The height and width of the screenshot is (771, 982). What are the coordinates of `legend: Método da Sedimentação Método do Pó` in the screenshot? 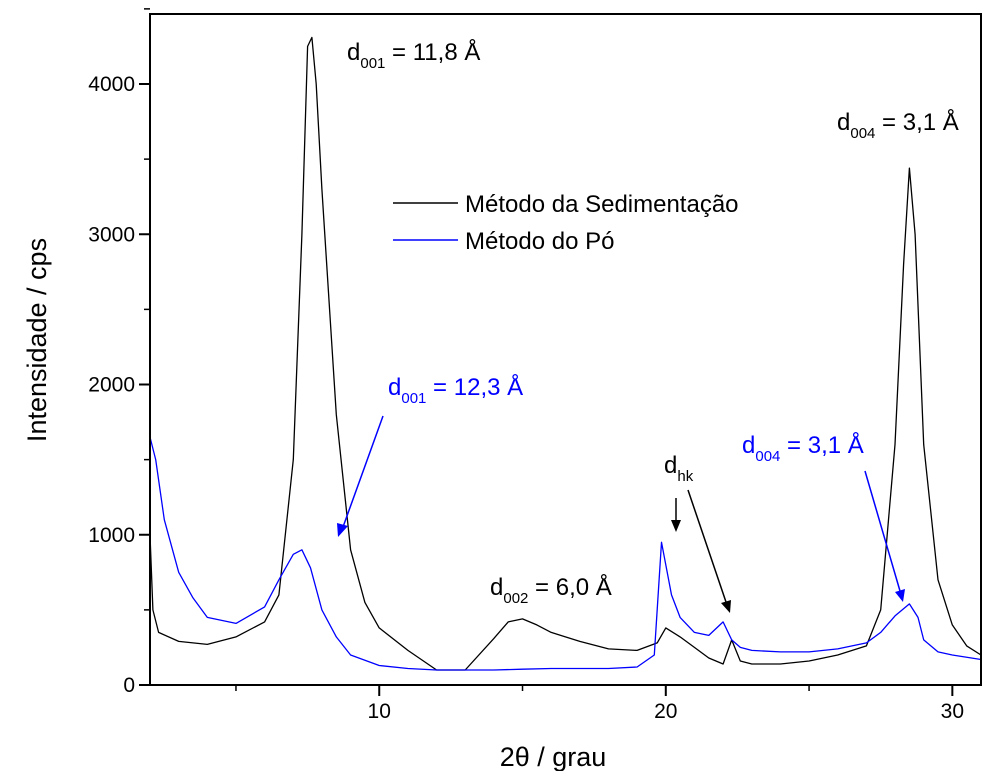 It's located at (566, 223).